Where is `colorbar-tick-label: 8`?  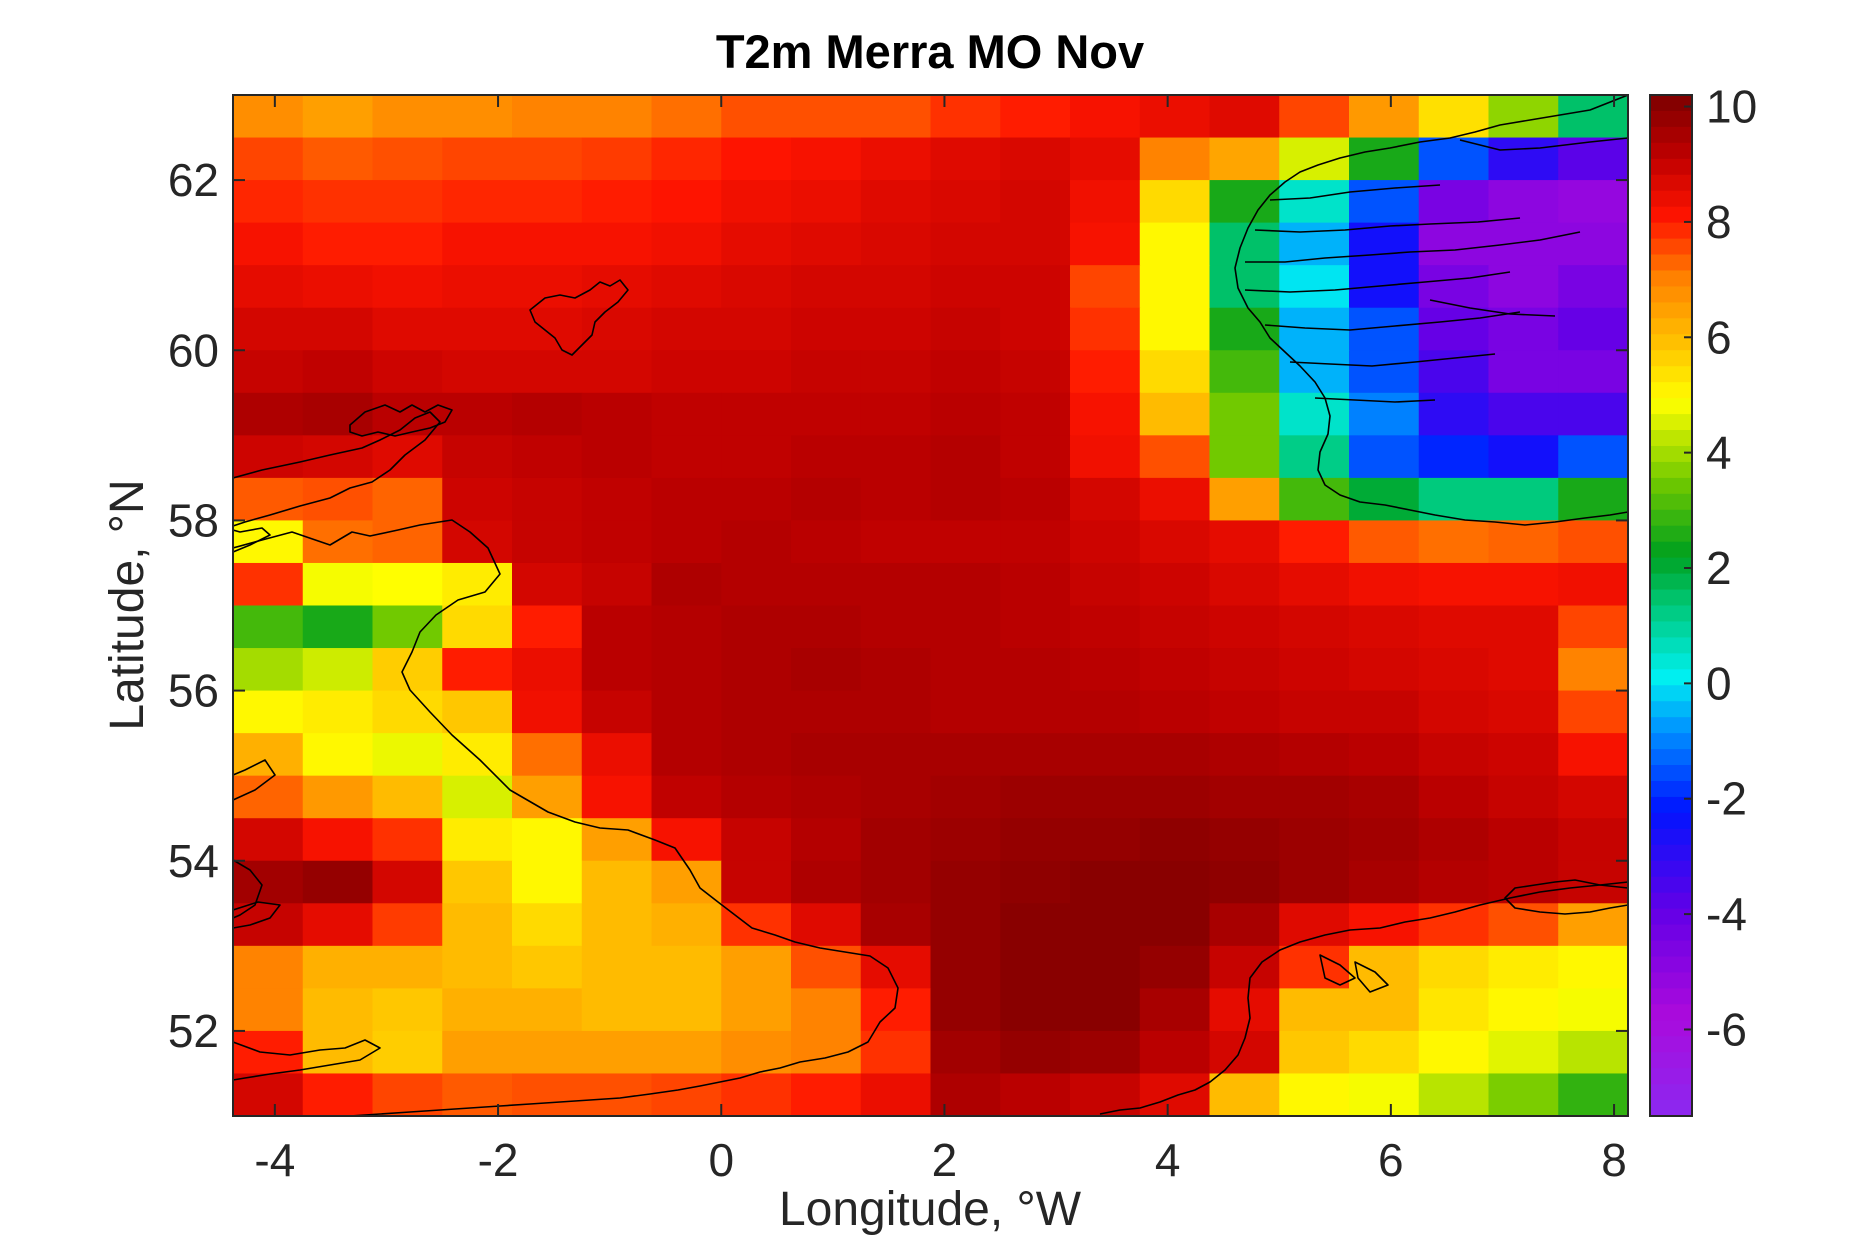
colorbar-tick-label: 8 is located at coordinates (1719, 222).